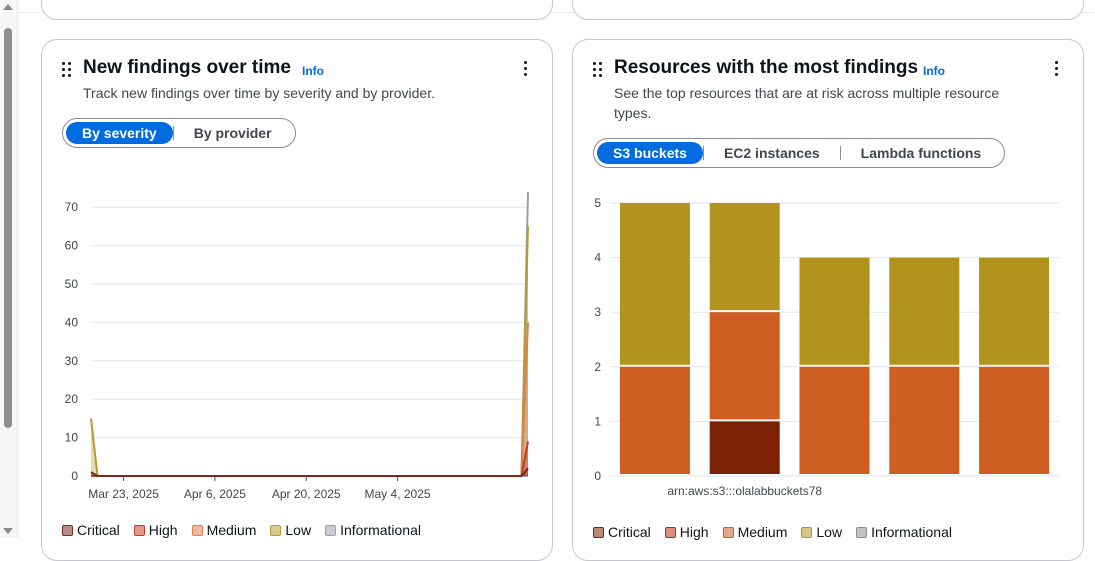 Image resolution: width=1095 pixels, height=561 pixels. Describe the element at coordinates (921, 153) in the screenshot. I see `tab-lambda-functions: Lambda functions` at that location.